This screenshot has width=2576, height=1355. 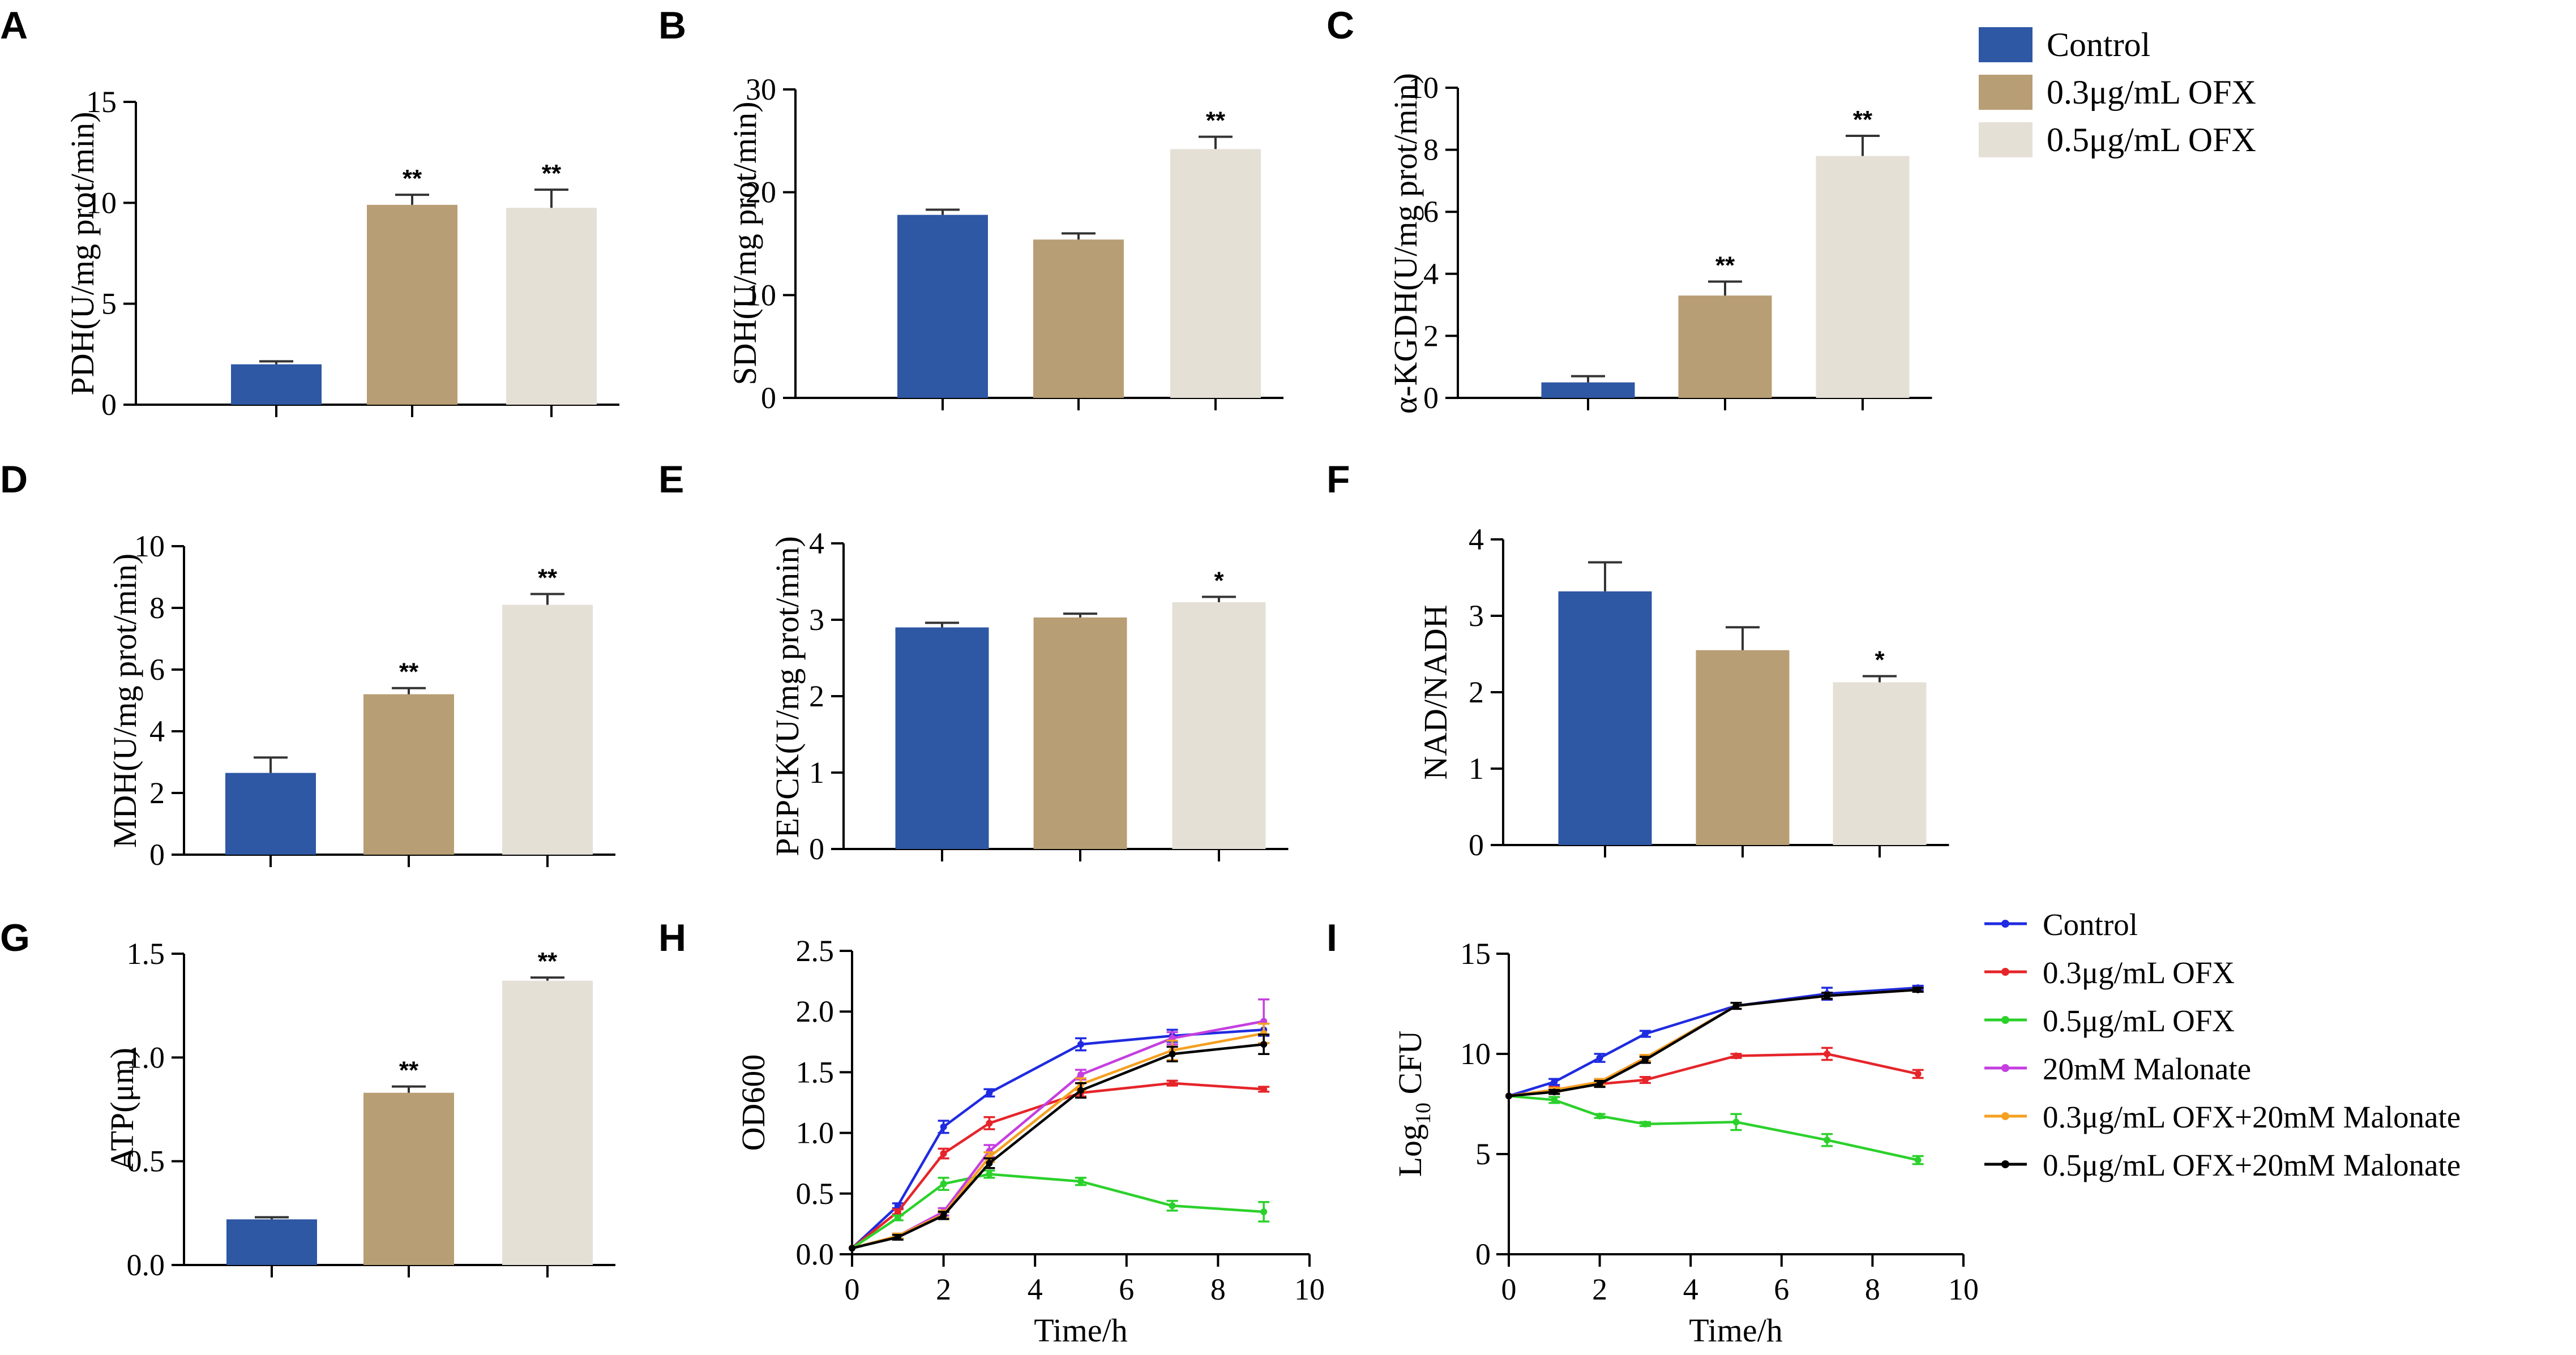 I want to click on y-axis-label: ATP(μm), so click(x=122, y=1109).